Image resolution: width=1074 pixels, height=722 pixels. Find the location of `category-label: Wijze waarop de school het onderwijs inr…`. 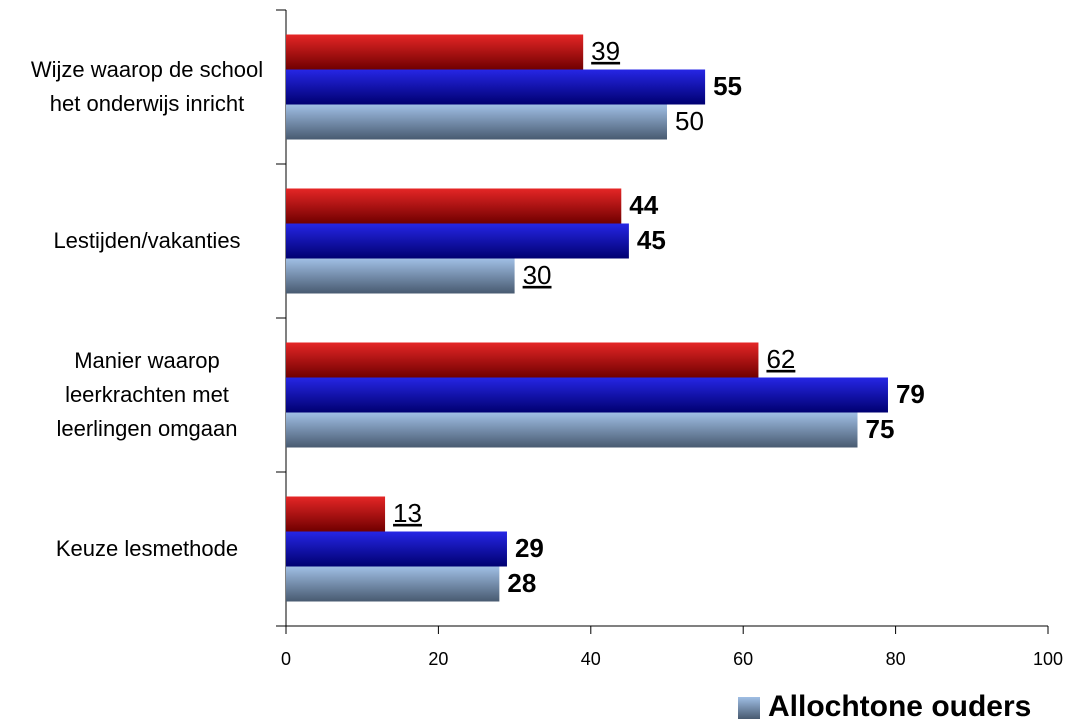

category-label: Wijze waarop de school het onderwijs inr… is located at coordinates (147, 86).